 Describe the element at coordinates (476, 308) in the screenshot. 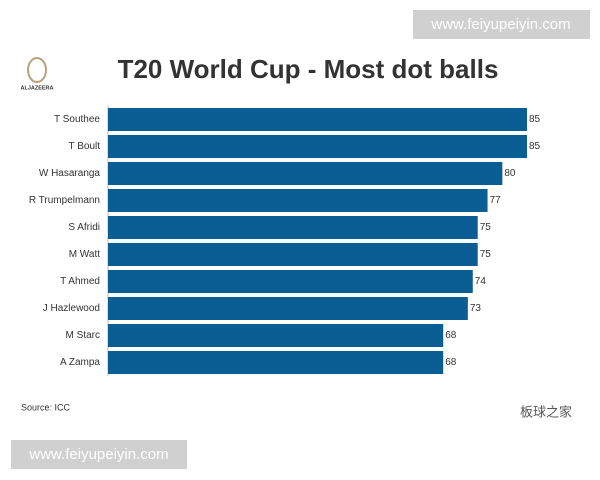

I see `data-label: 73` at that location.